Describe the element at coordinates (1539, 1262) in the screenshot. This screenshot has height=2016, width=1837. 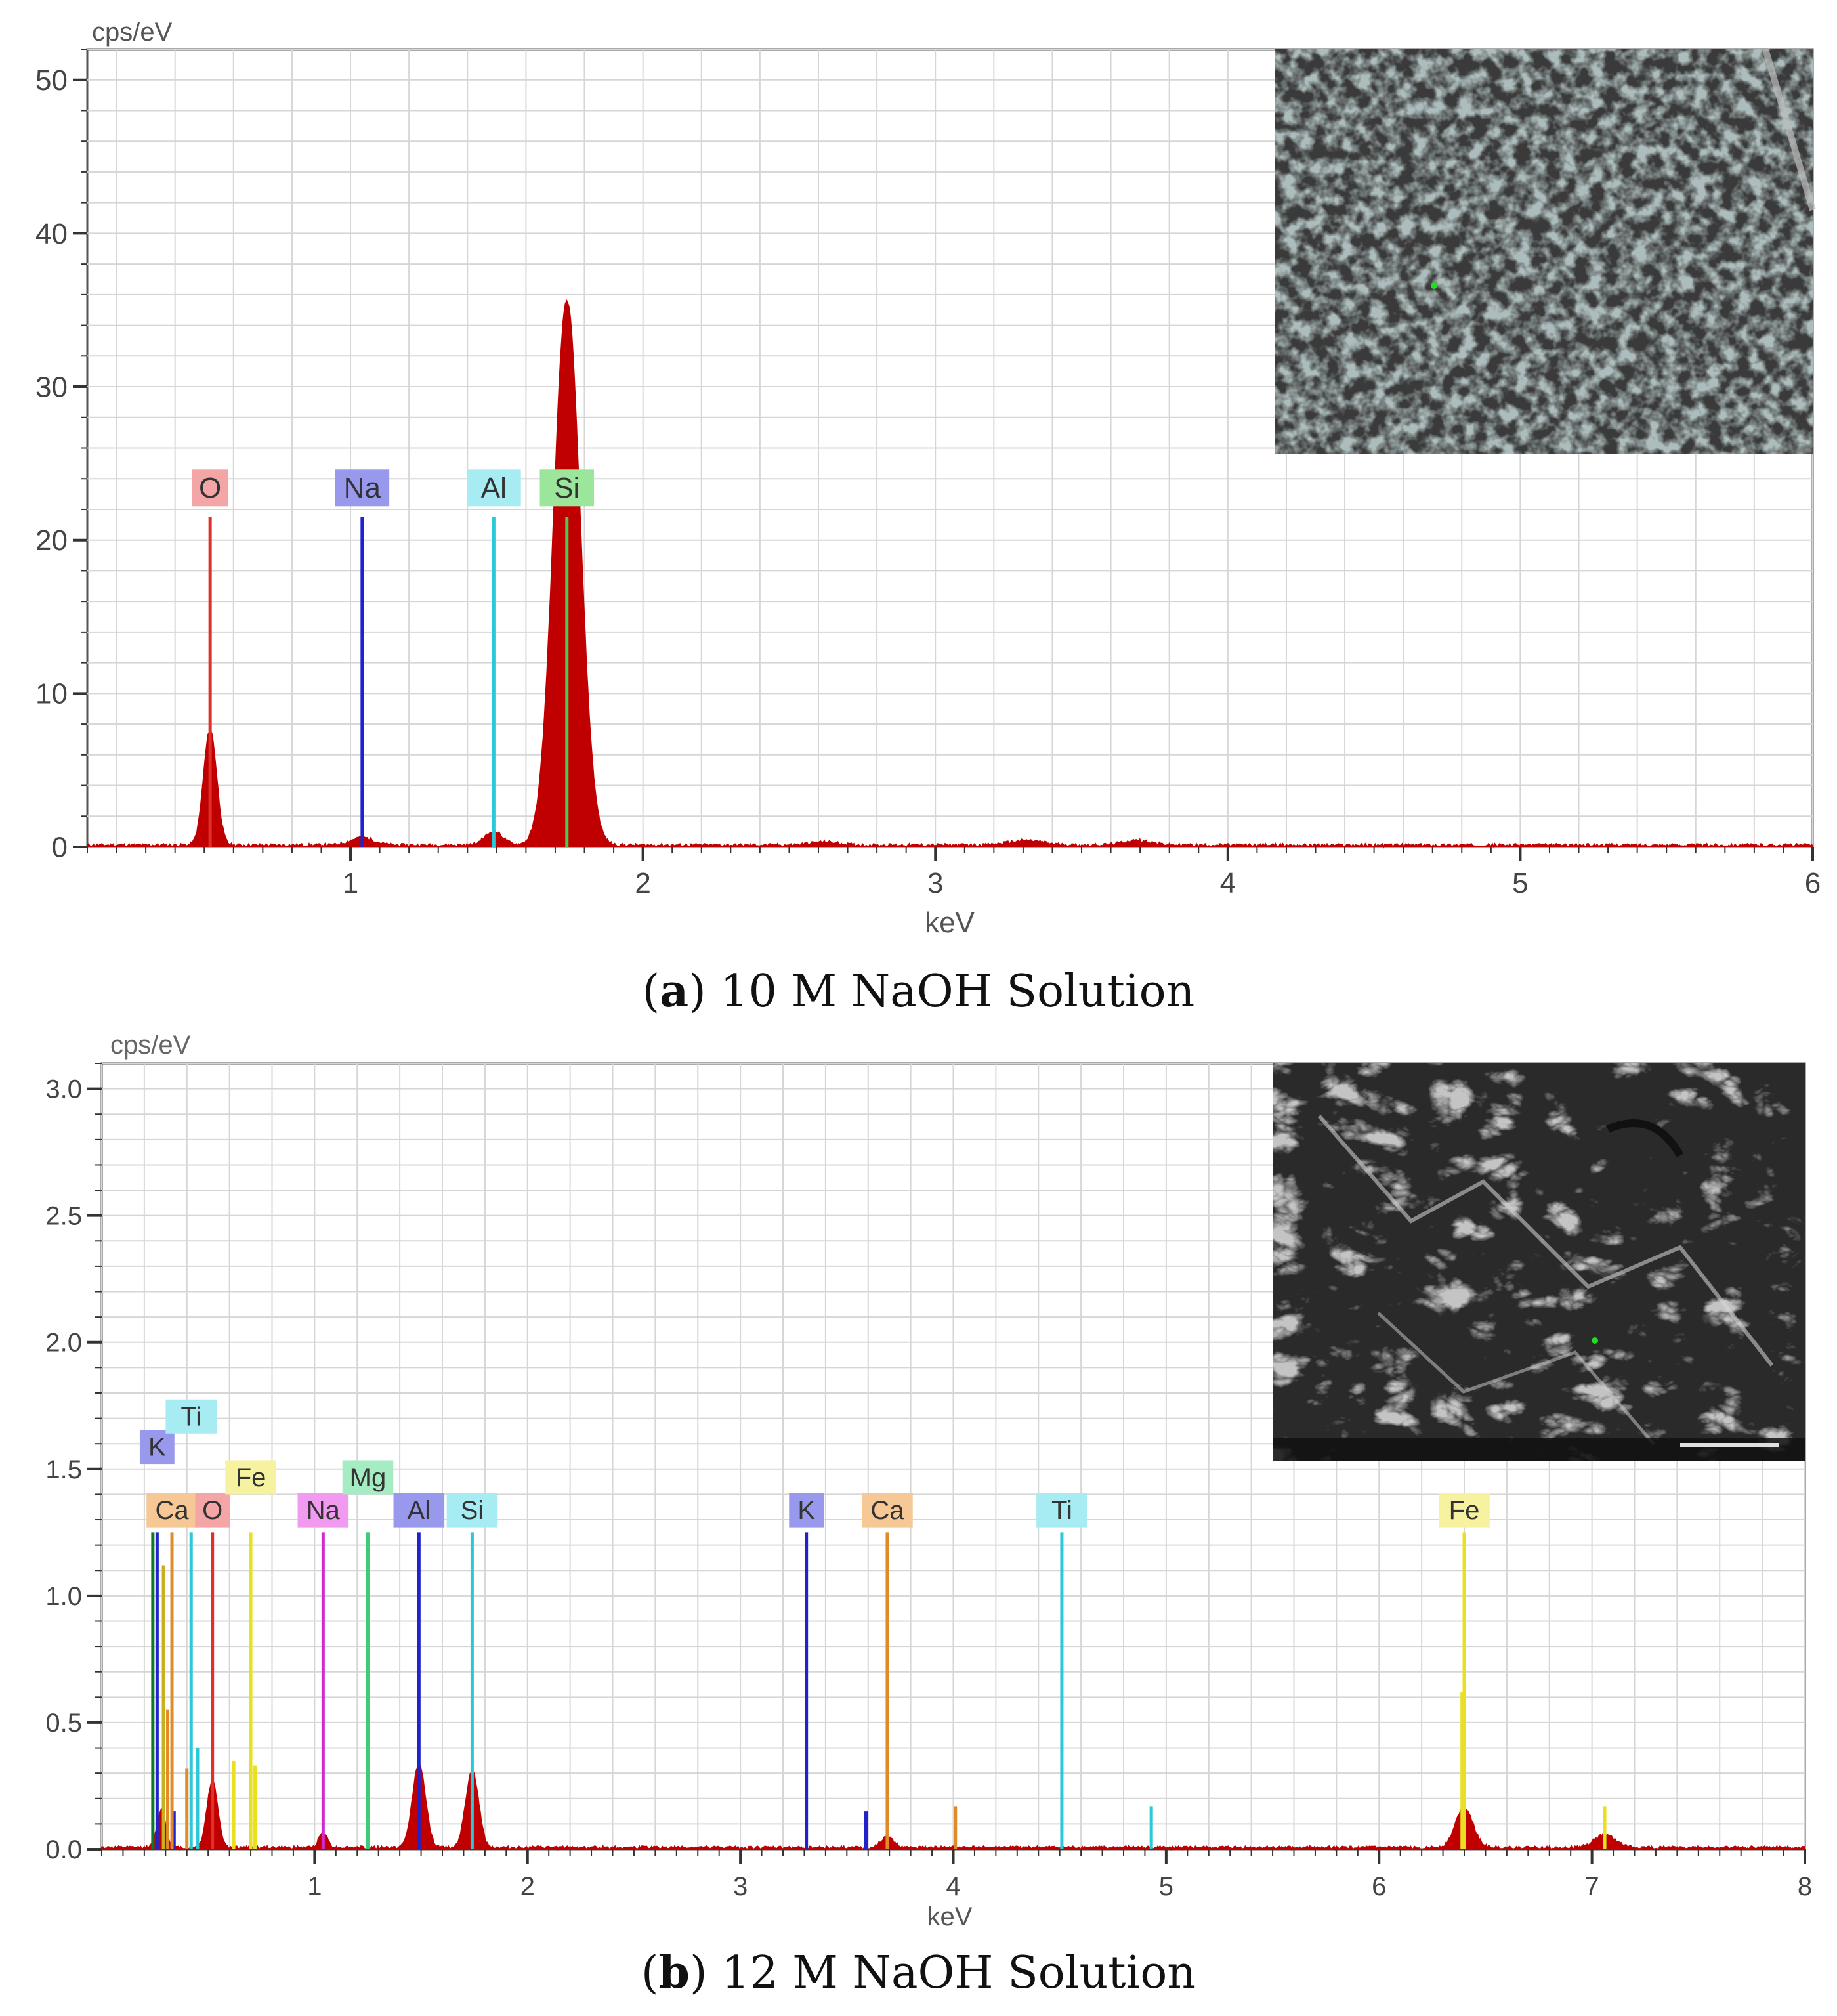
I see `sem-micrograph-fractured` at that location.